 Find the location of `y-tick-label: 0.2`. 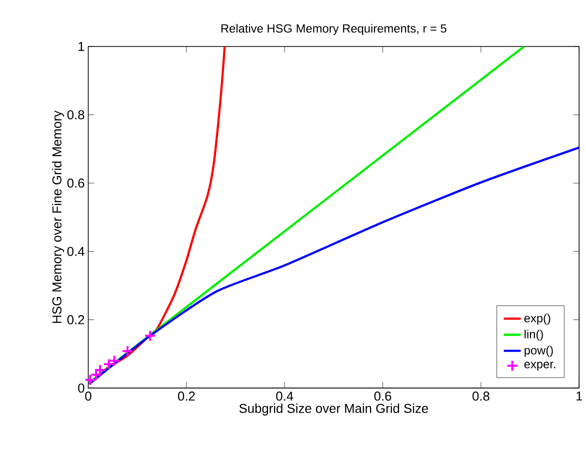

y-tick-label: 0.2 is located at coordinates (75, 319).